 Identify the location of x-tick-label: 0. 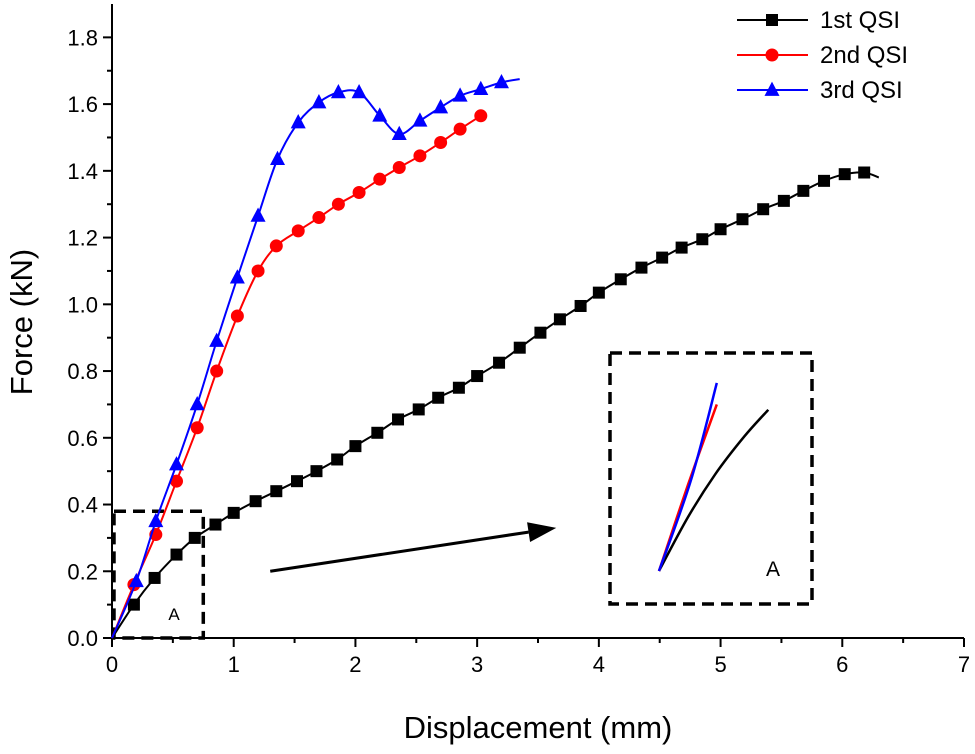
(112, 664).